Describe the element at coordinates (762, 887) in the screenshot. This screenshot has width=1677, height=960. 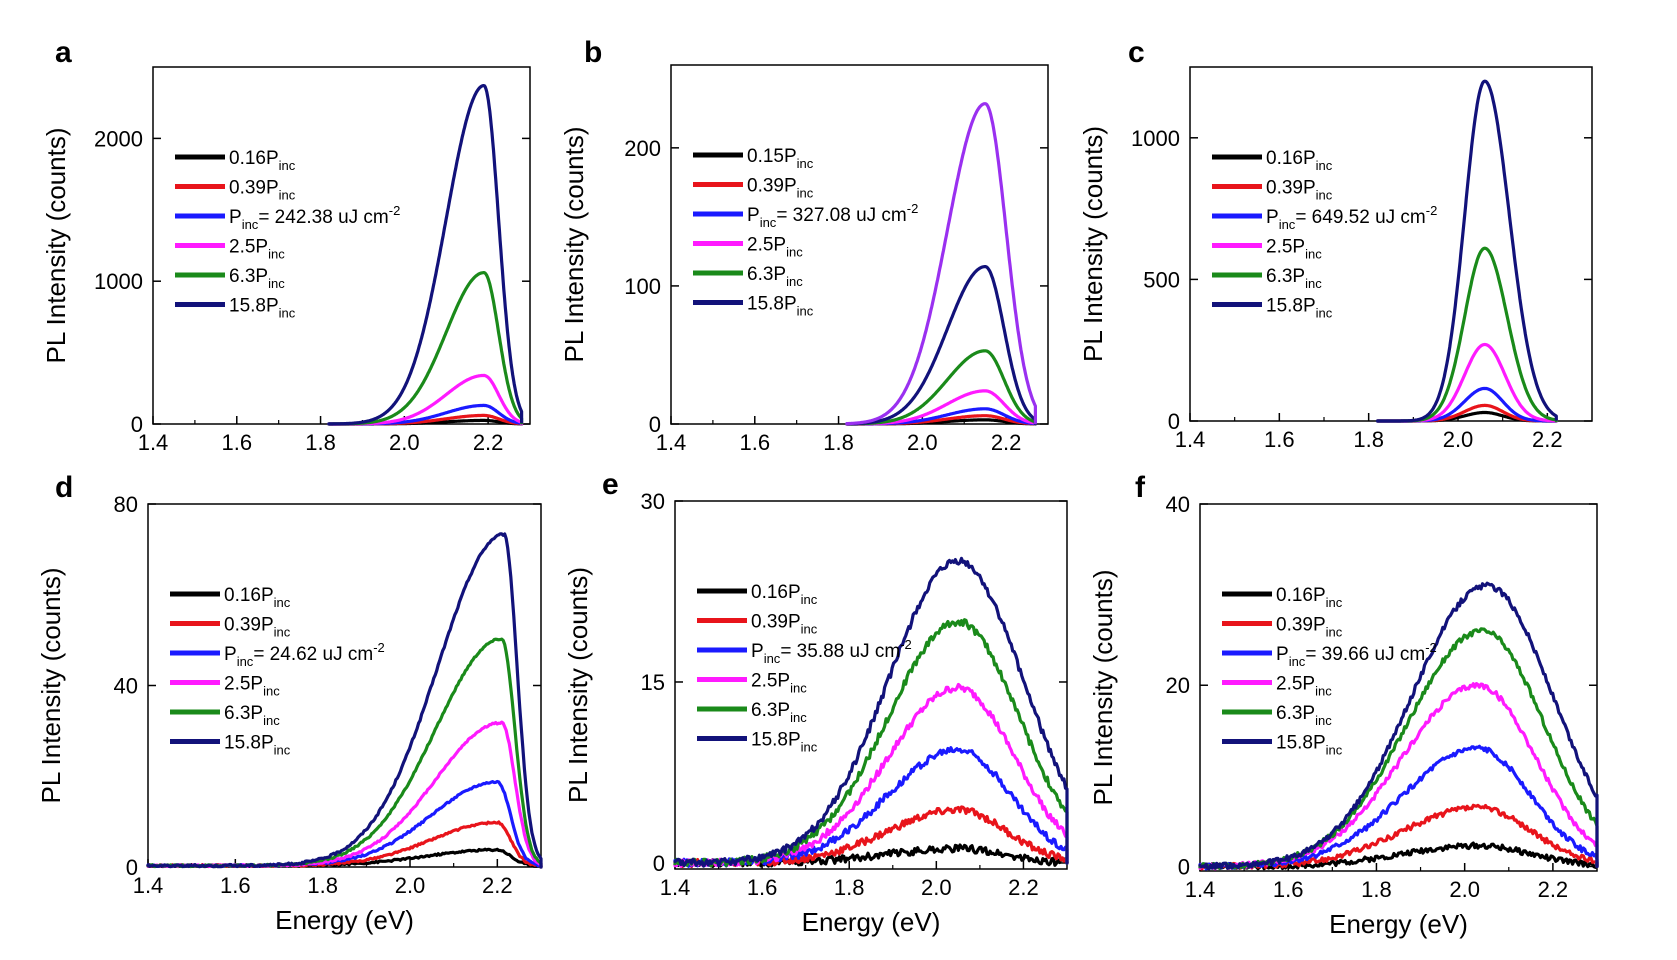
I see `x-tick-label: 1.6` at that location.